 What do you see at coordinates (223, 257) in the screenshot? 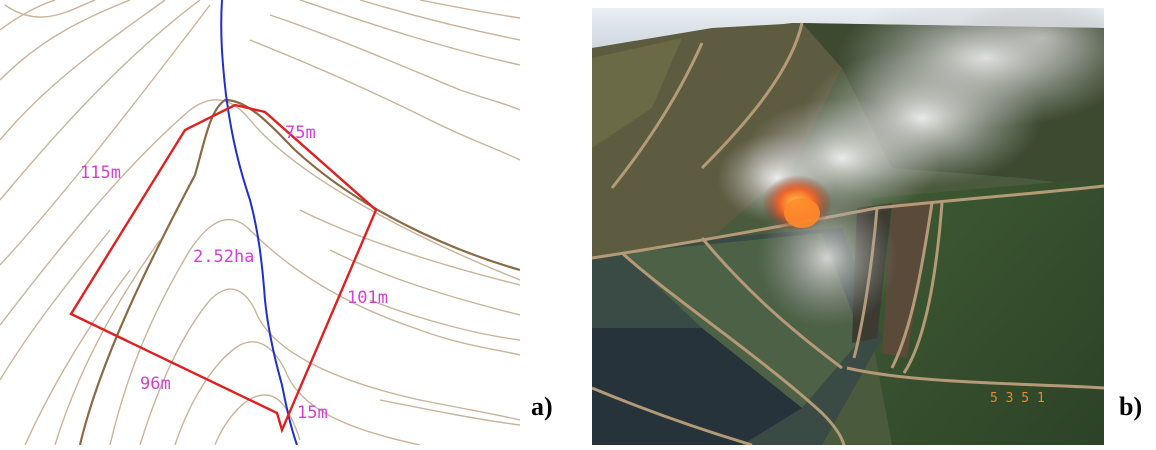
I see `area-label: 2.52ha` at bounding box center [223, 257].